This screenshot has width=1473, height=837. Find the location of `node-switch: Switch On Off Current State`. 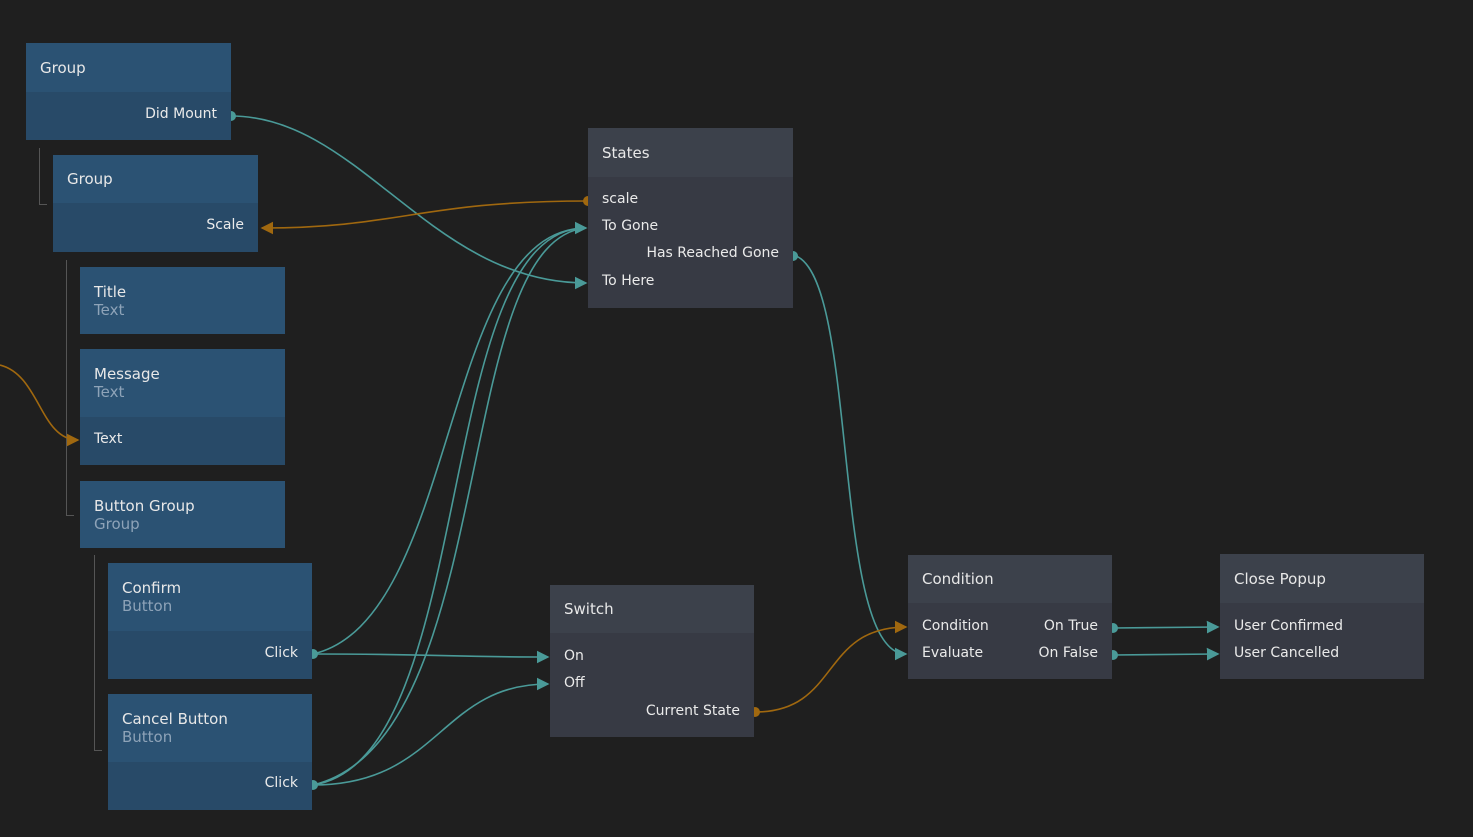

node-switch: Switch On Off Current State is located at coordinates (652, 661).